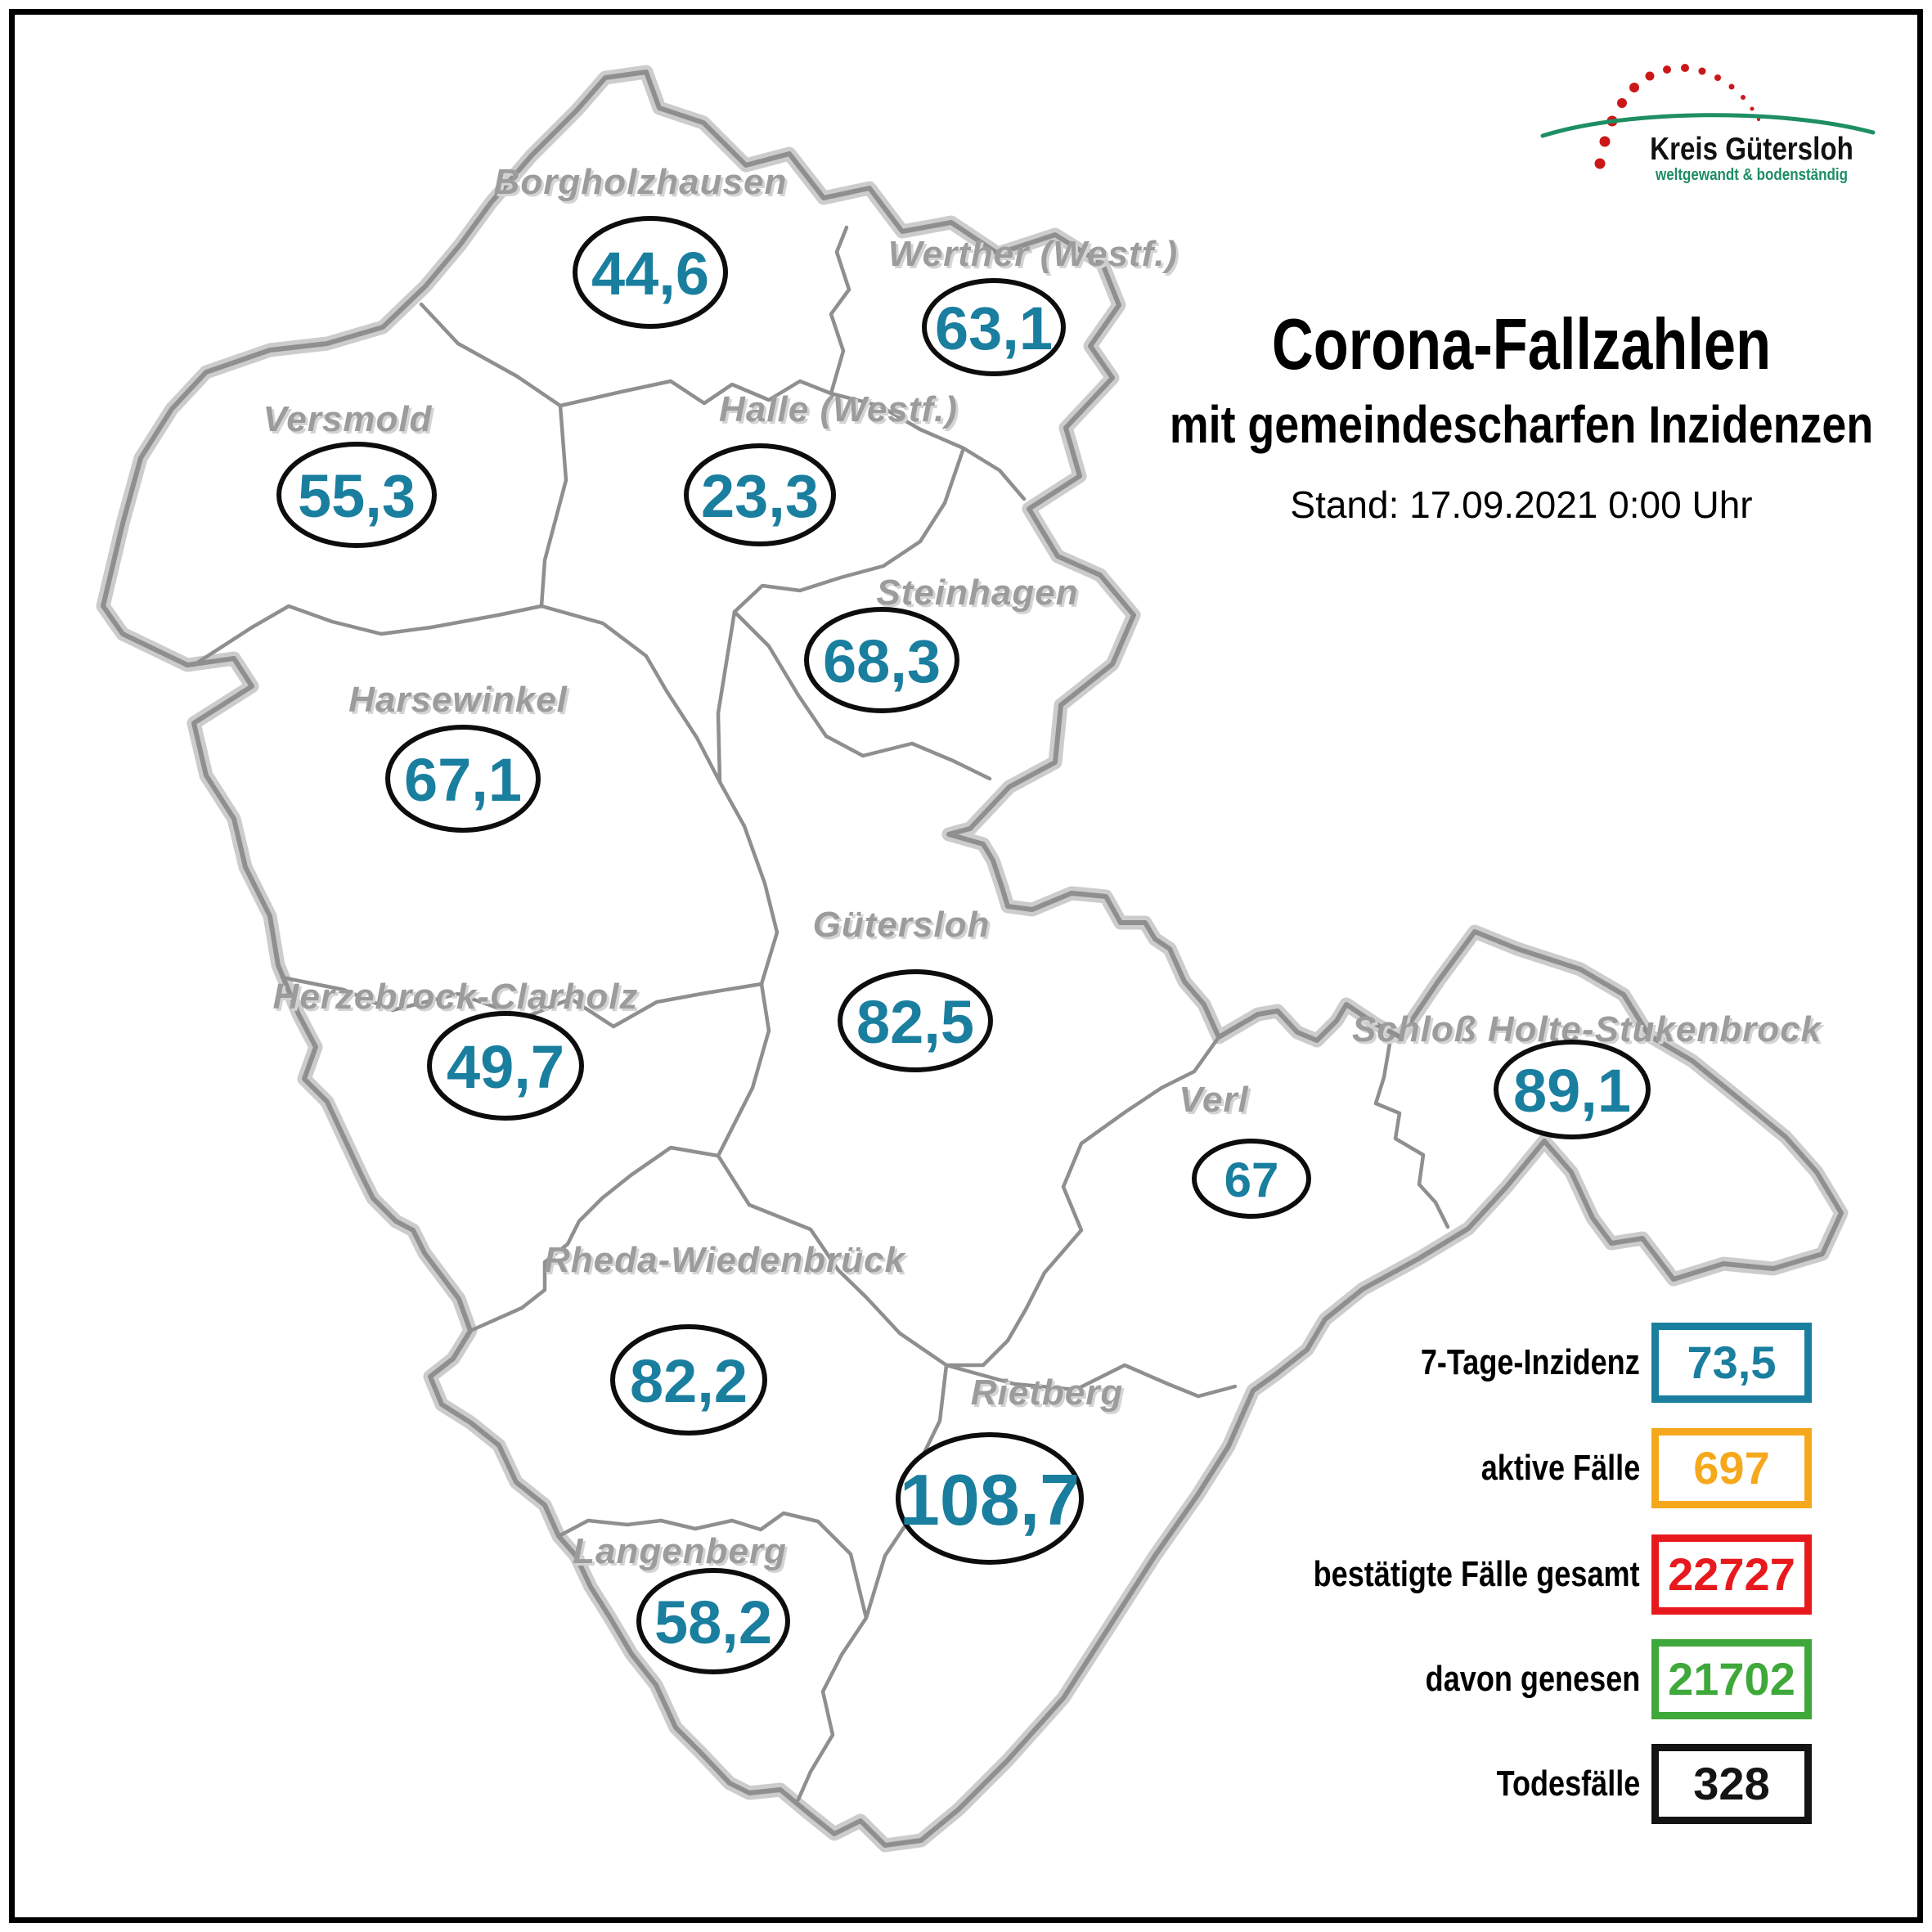 The height and width of the screenshot is (1932, 1932). What do you see at coordinates (1752, 174) in the screenshot?
I see `logo-tagline: weltgewandt & bodenständig` at bounding box center [1752, 174].